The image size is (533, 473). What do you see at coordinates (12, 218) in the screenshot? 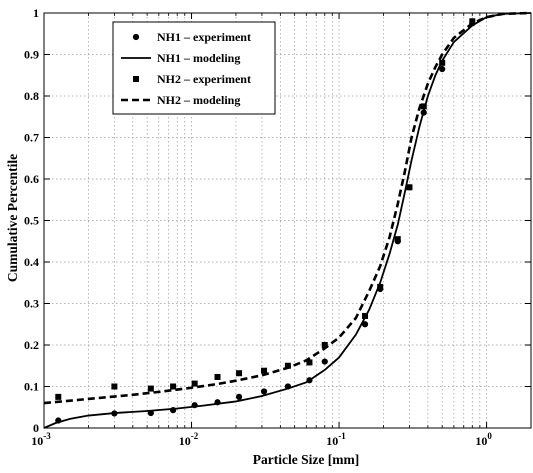
I see `y-axis-title: Cumulative Percentile` at bounding box center [12, 218].